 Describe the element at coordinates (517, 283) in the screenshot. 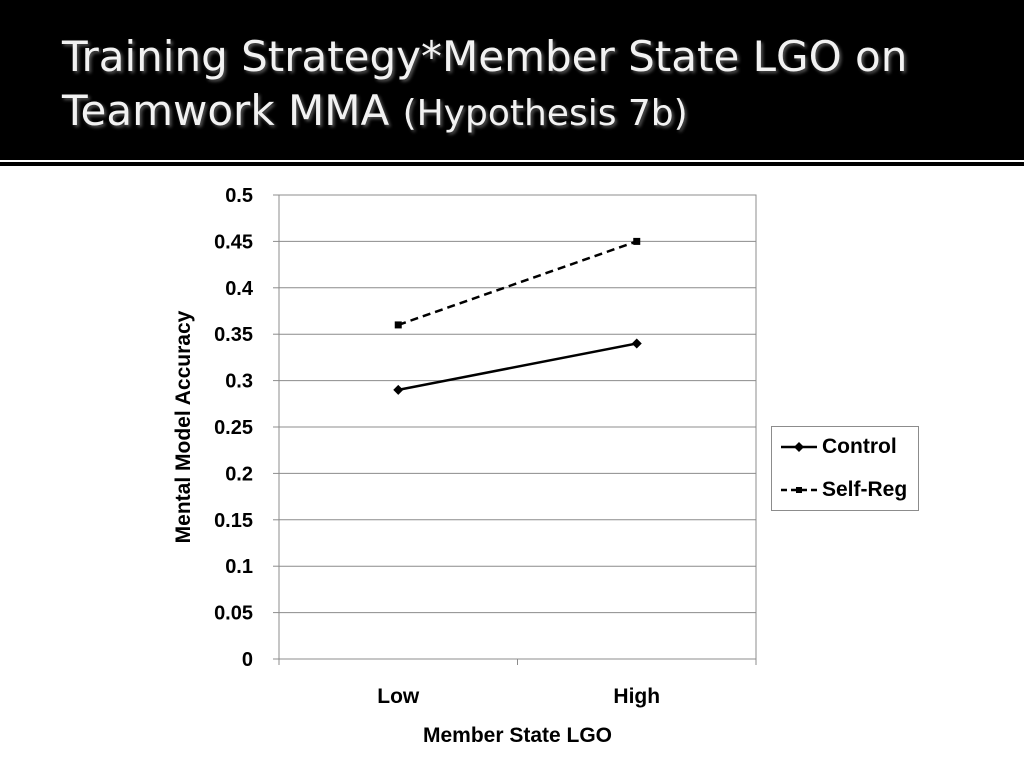

I see `series-line-self-reg` at that location.